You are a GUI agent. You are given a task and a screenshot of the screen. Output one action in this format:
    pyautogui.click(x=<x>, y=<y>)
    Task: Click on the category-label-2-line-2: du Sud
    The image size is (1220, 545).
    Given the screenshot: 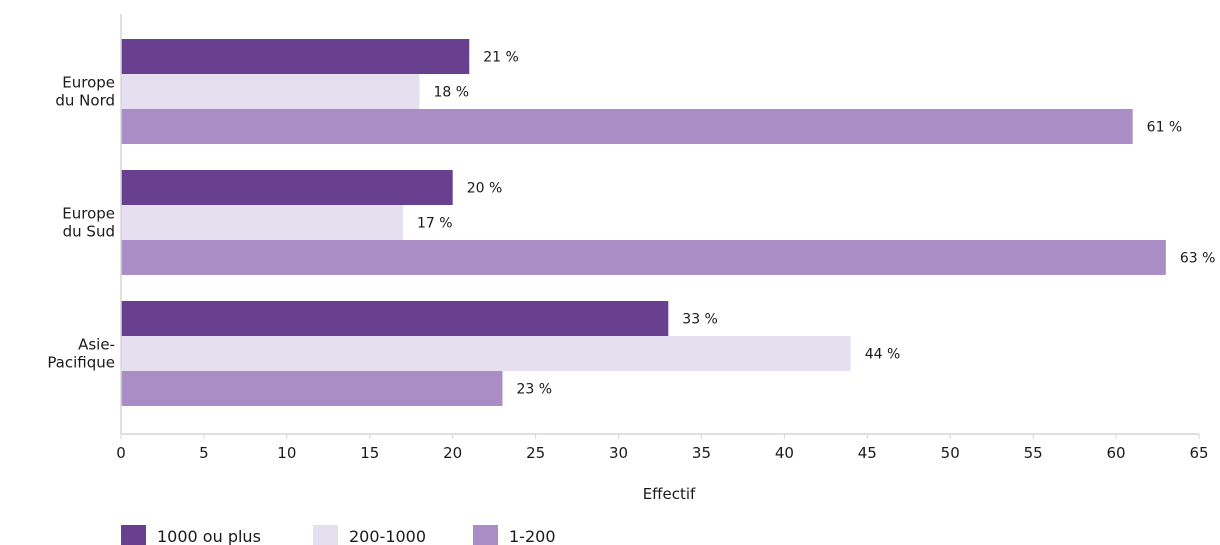 What is the action you would take?
    pyautogui.click(x=89, y=232)
    